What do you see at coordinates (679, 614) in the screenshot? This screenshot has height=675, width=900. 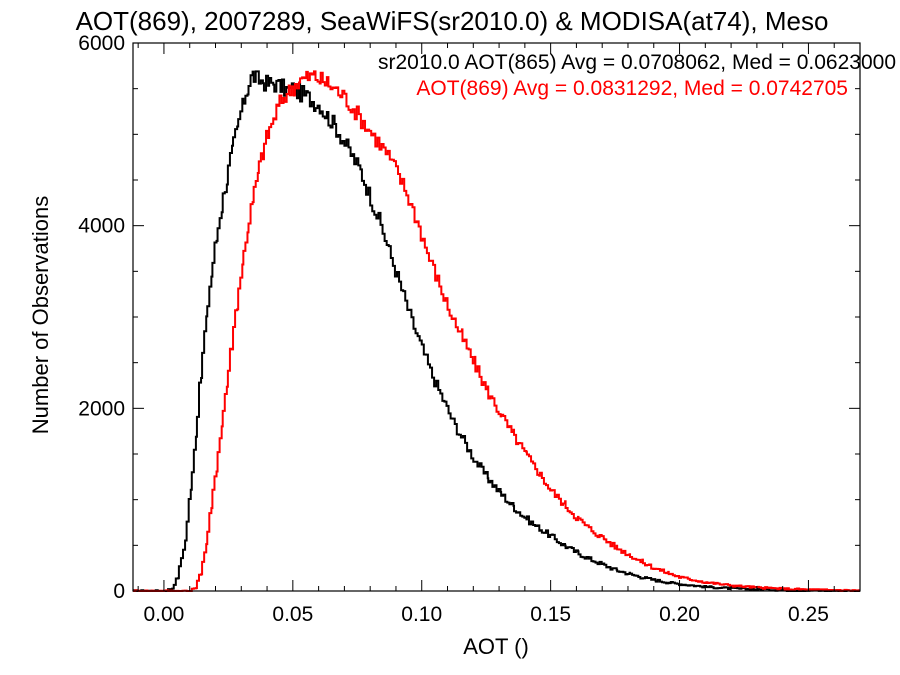 I see `x-tick-label: 0.20` at bounding box center [679, 614].